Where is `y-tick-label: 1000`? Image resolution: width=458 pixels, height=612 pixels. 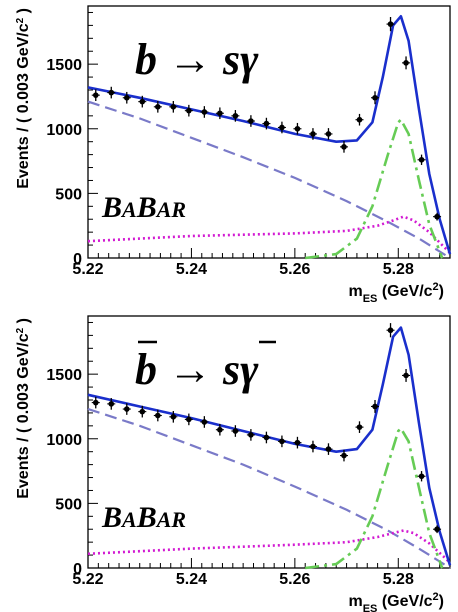 y-tick-label: 1000 is located at coordinates (64, 130).